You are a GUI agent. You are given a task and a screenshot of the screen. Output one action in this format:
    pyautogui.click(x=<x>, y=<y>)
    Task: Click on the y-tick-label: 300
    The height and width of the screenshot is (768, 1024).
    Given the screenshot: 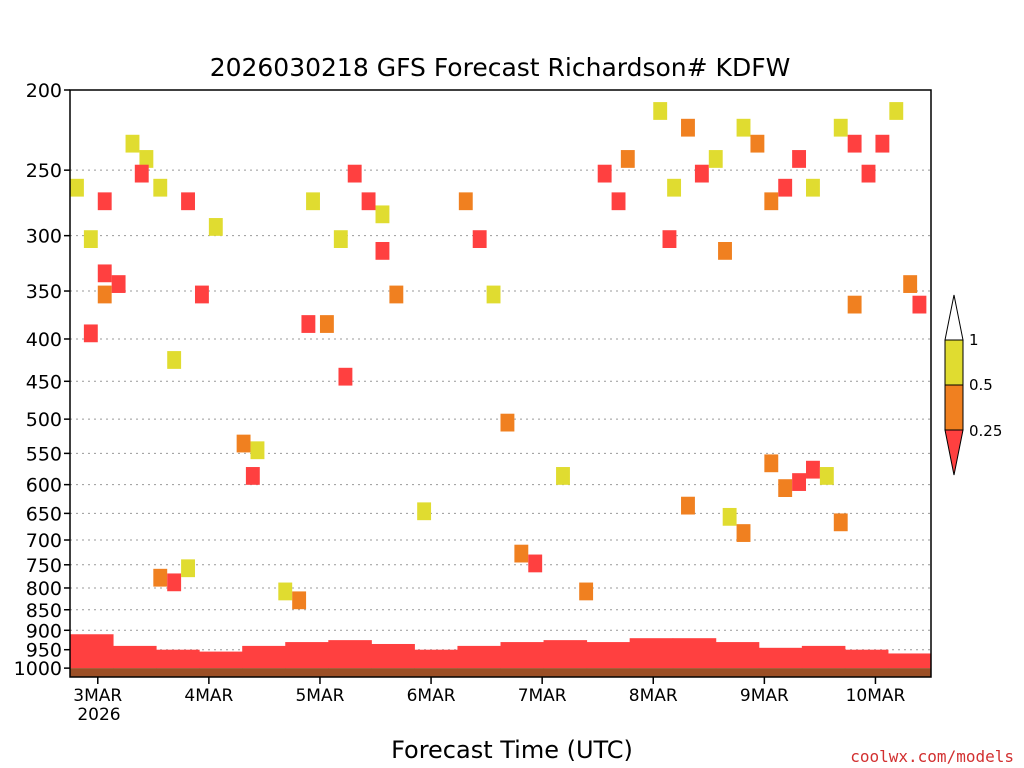 What is the action you would take?
    pyautogui.click(x=44, y=237)
    